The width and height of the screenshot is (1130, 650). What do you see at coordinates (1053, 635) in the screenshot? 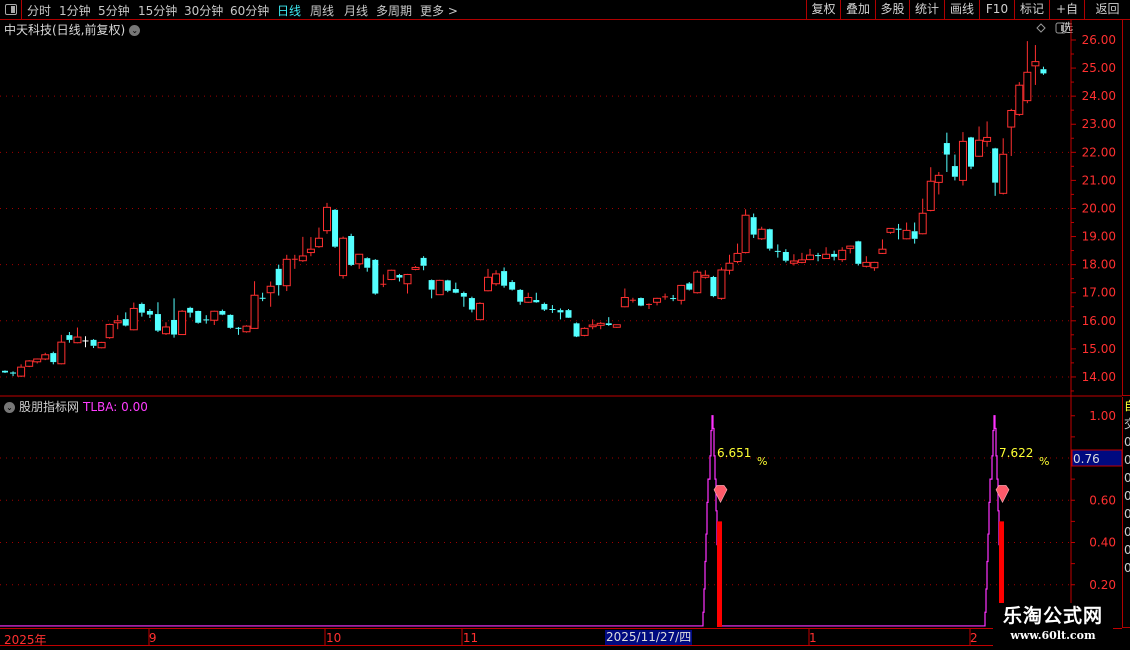
I see `watermark-url: www.60lt.com` at bounding box center [1053, 635].